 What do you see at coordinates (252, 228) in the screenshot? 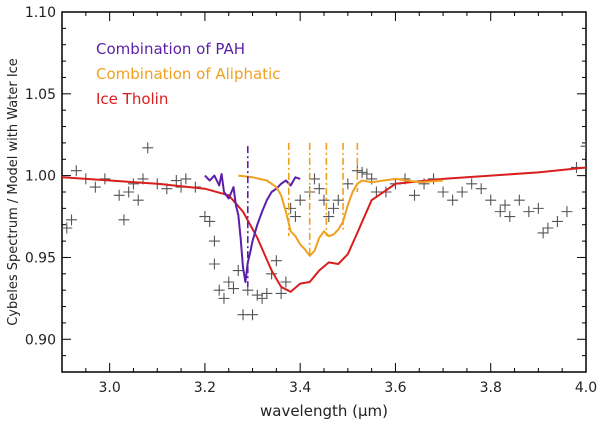
I see `series-line-combination-of-pah` at bounding box center [252, 228].